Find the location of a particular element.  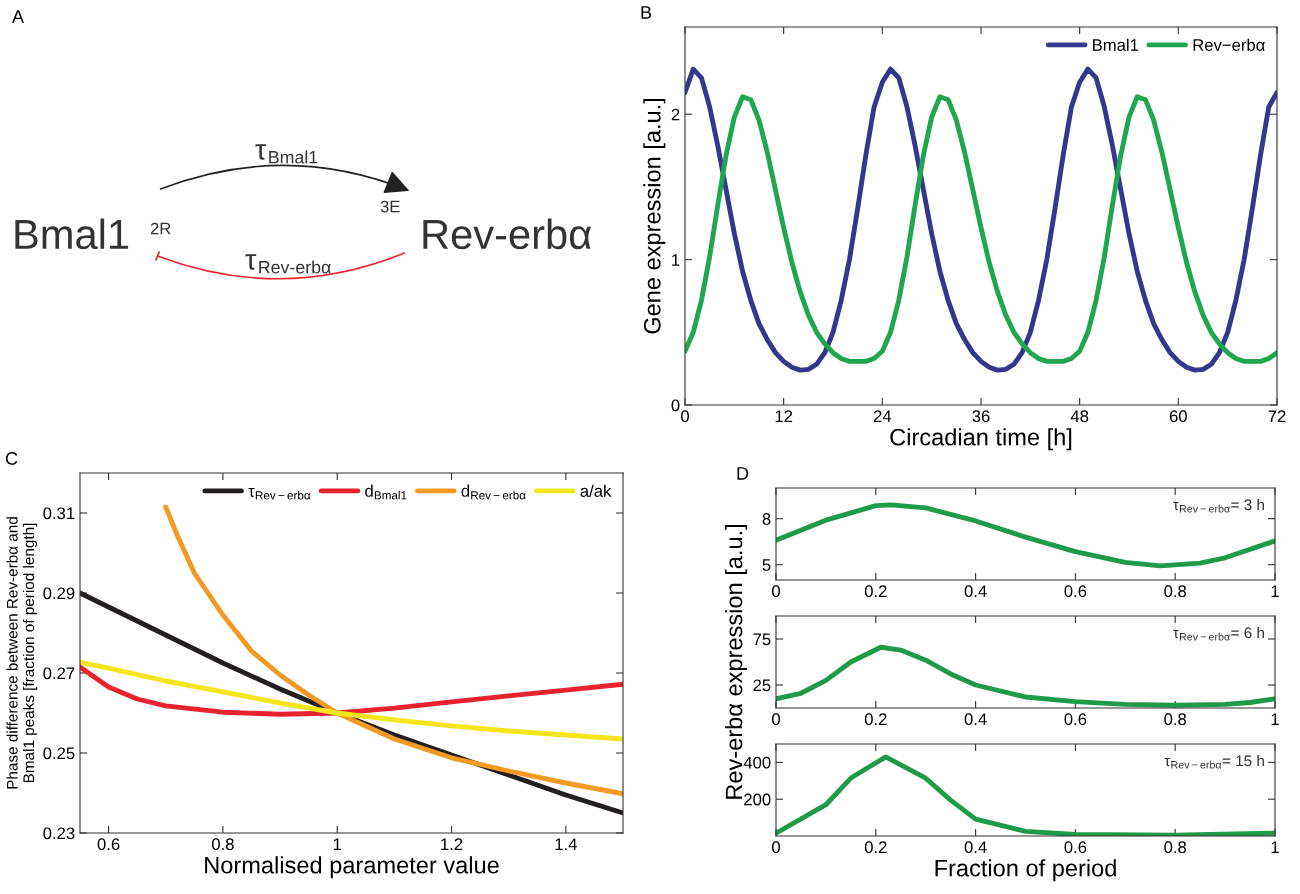

y-tick-label: 5 is located at coordinates (766, 565).